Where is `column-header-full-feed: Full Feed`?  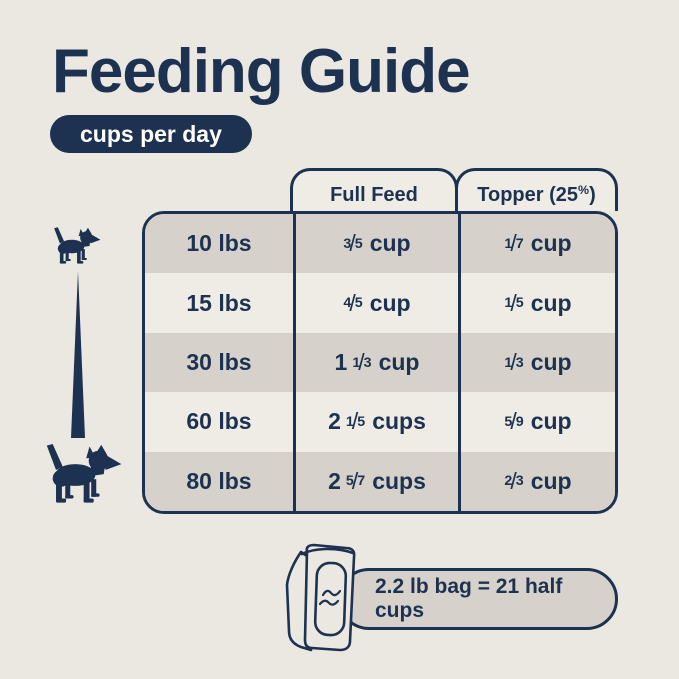 column-header-full-feed: Full Feed is located at coordinates (374, 189).